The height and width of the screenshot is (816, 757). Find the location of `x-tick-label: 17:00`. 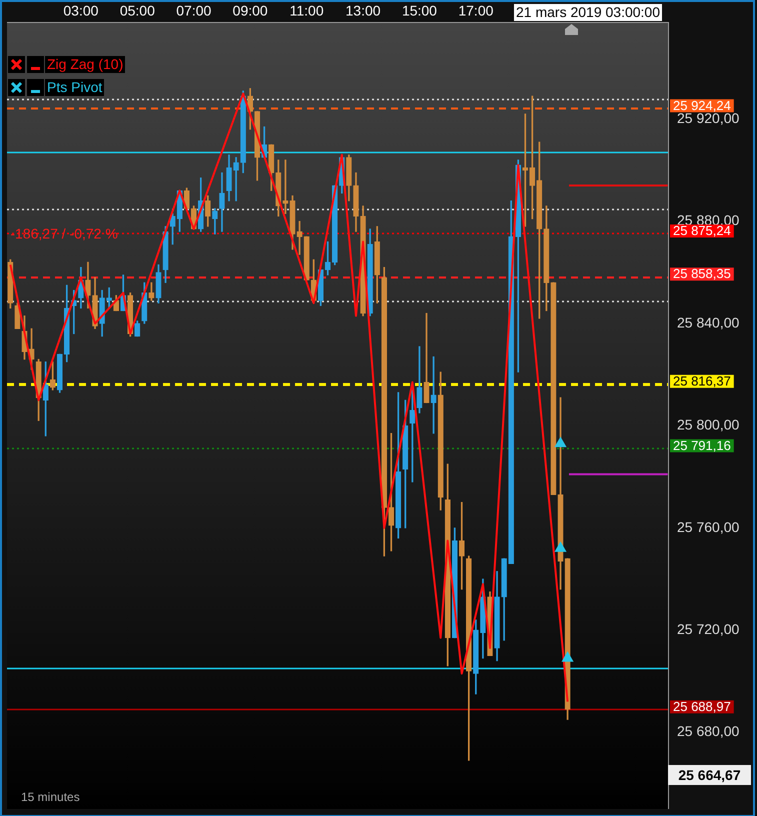

x-tick-label: 17:00 is located at coordinates (476, 10).